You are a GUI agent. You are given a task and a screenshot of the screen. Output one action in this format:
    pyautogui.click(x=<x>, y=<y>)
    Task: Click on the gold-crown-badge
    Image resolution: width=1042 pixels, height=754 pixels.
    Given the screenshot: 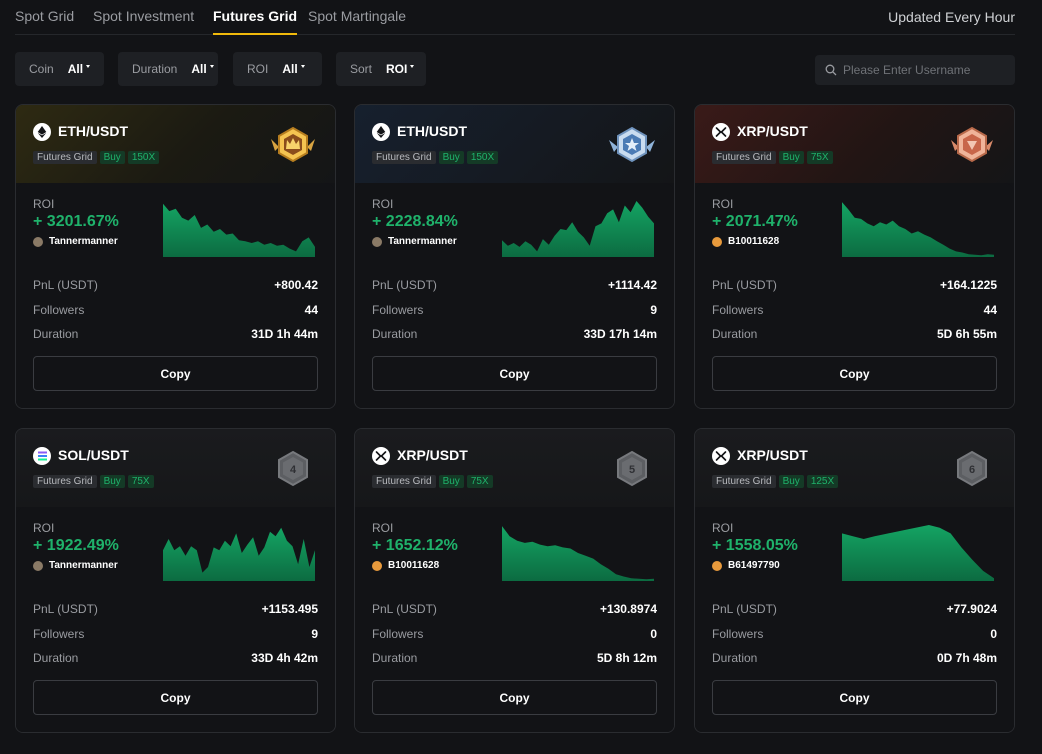 What is the action you would take?
    pyautogui.click(x=293, y=145)
    